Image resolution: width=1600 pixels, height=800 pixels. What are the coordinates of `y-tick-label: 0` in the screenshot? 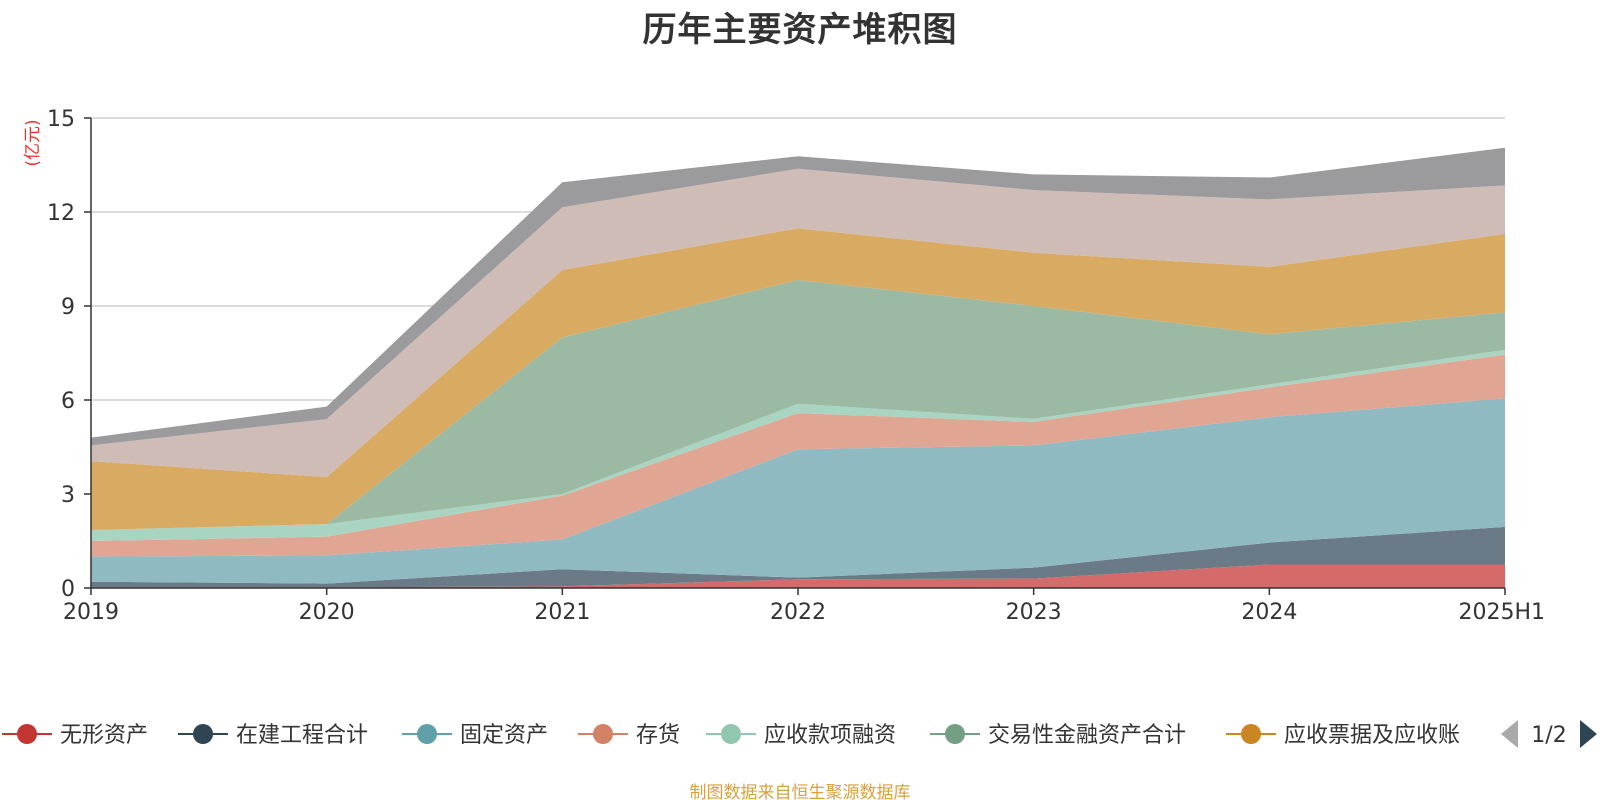 It's located at (68, 589).